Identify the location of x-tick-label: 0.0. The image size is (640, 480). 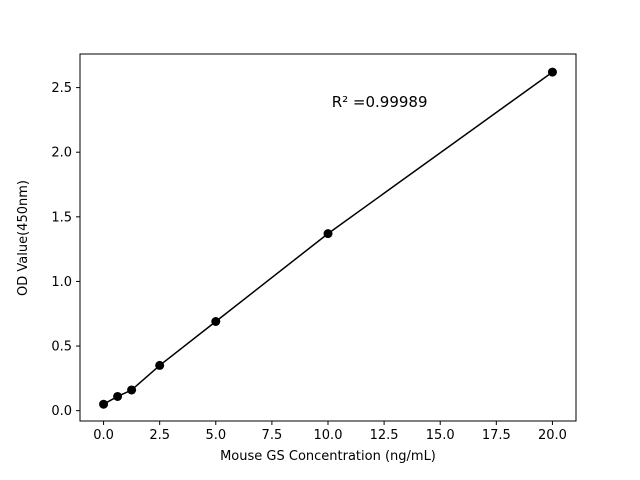
(103, 435).